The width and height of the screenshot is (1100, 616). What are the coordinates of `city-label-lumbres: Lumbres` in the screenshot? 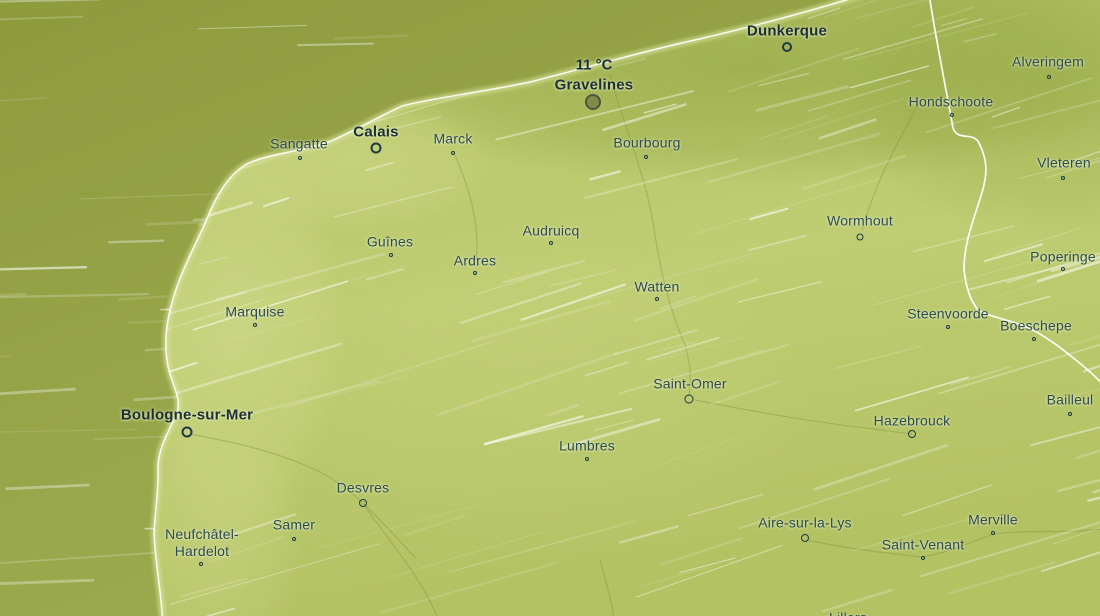 It's located at (587, 445).